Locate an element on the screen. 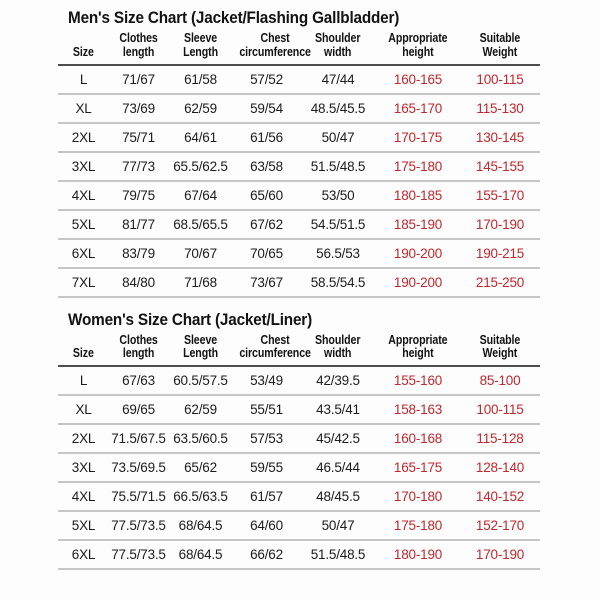  value-cell: 71/67 is located at coordinates (138, 79).